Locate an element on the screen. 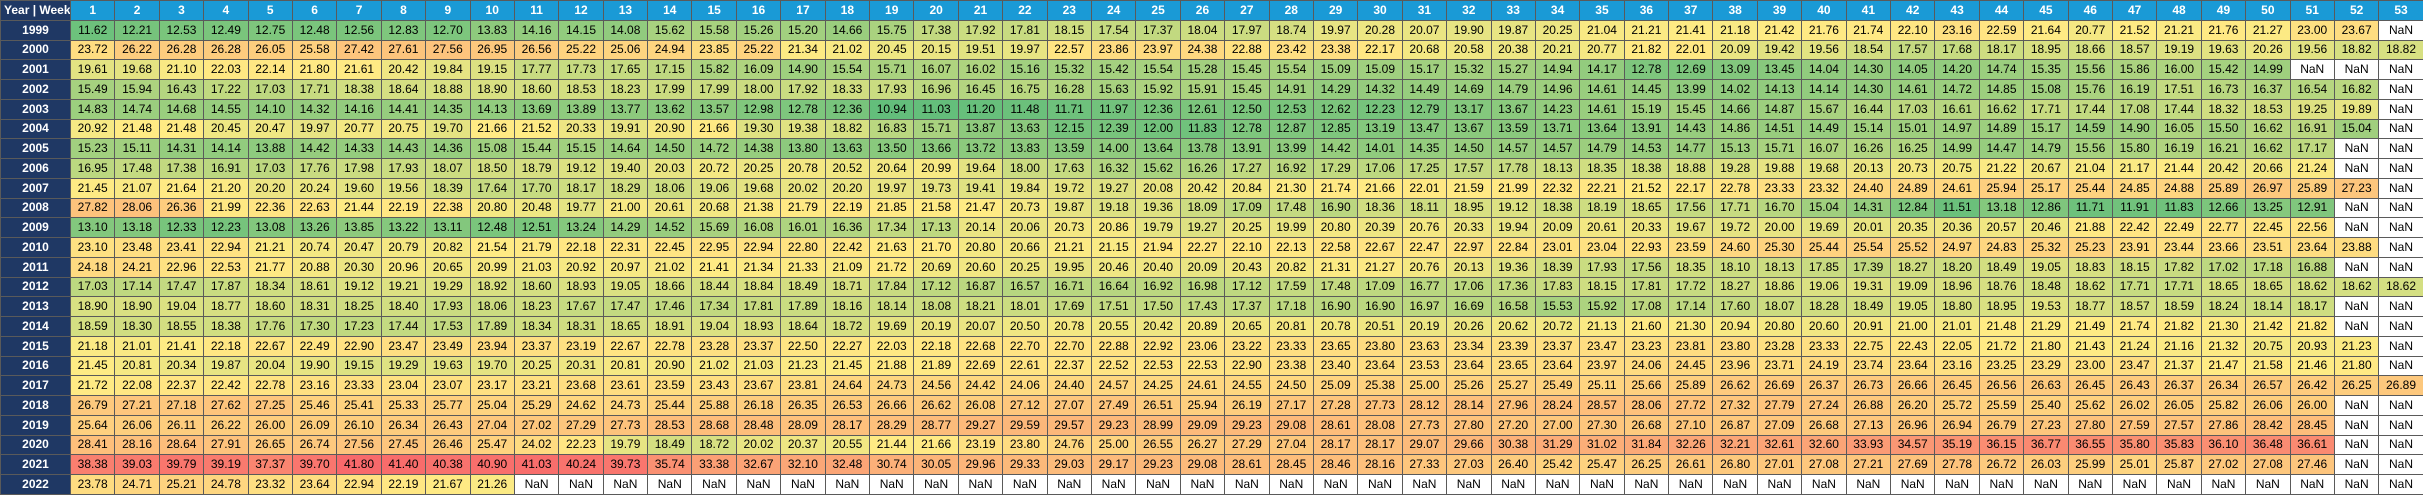 This screenshot has height=501, width=2423. heatmap-cell: 22.17 is located at coordinates (1380, 50).